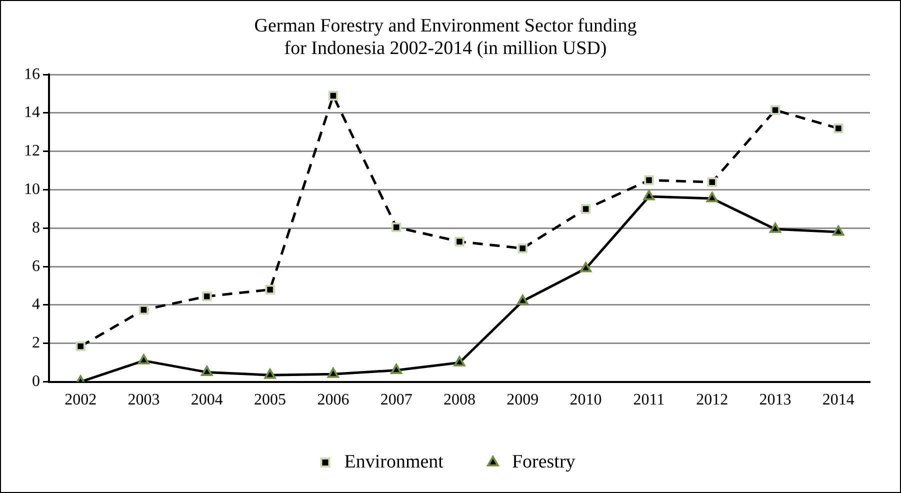 Image resolution: width=901 pixels, height=493 pixels. What do you see at coordinates (36, 227) in the screenshot?
I see `y-tick-label: 8` at bounding box center [36, 227].